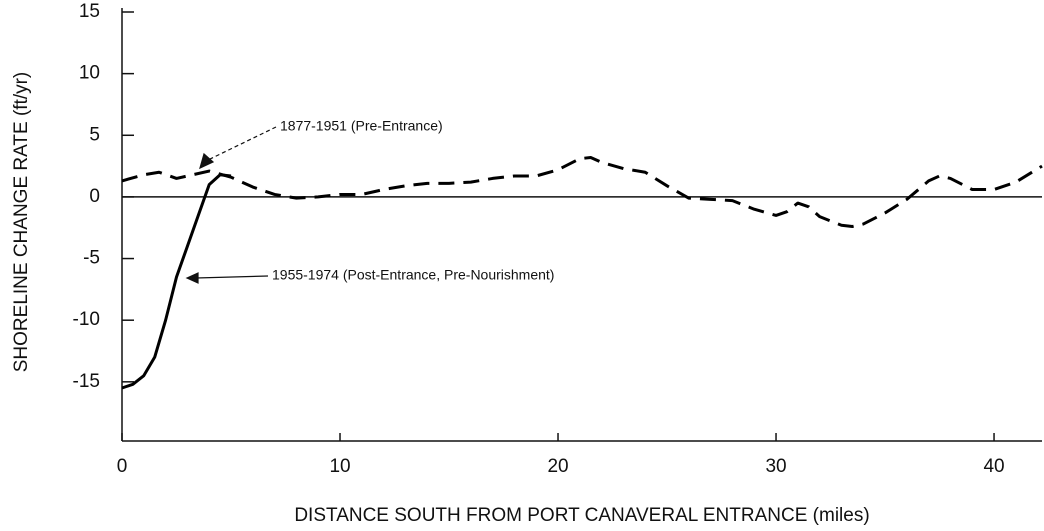  Describe the element at coordinates (94, 196) in the screenshot. I see `y-tick-label: 0` at that location.